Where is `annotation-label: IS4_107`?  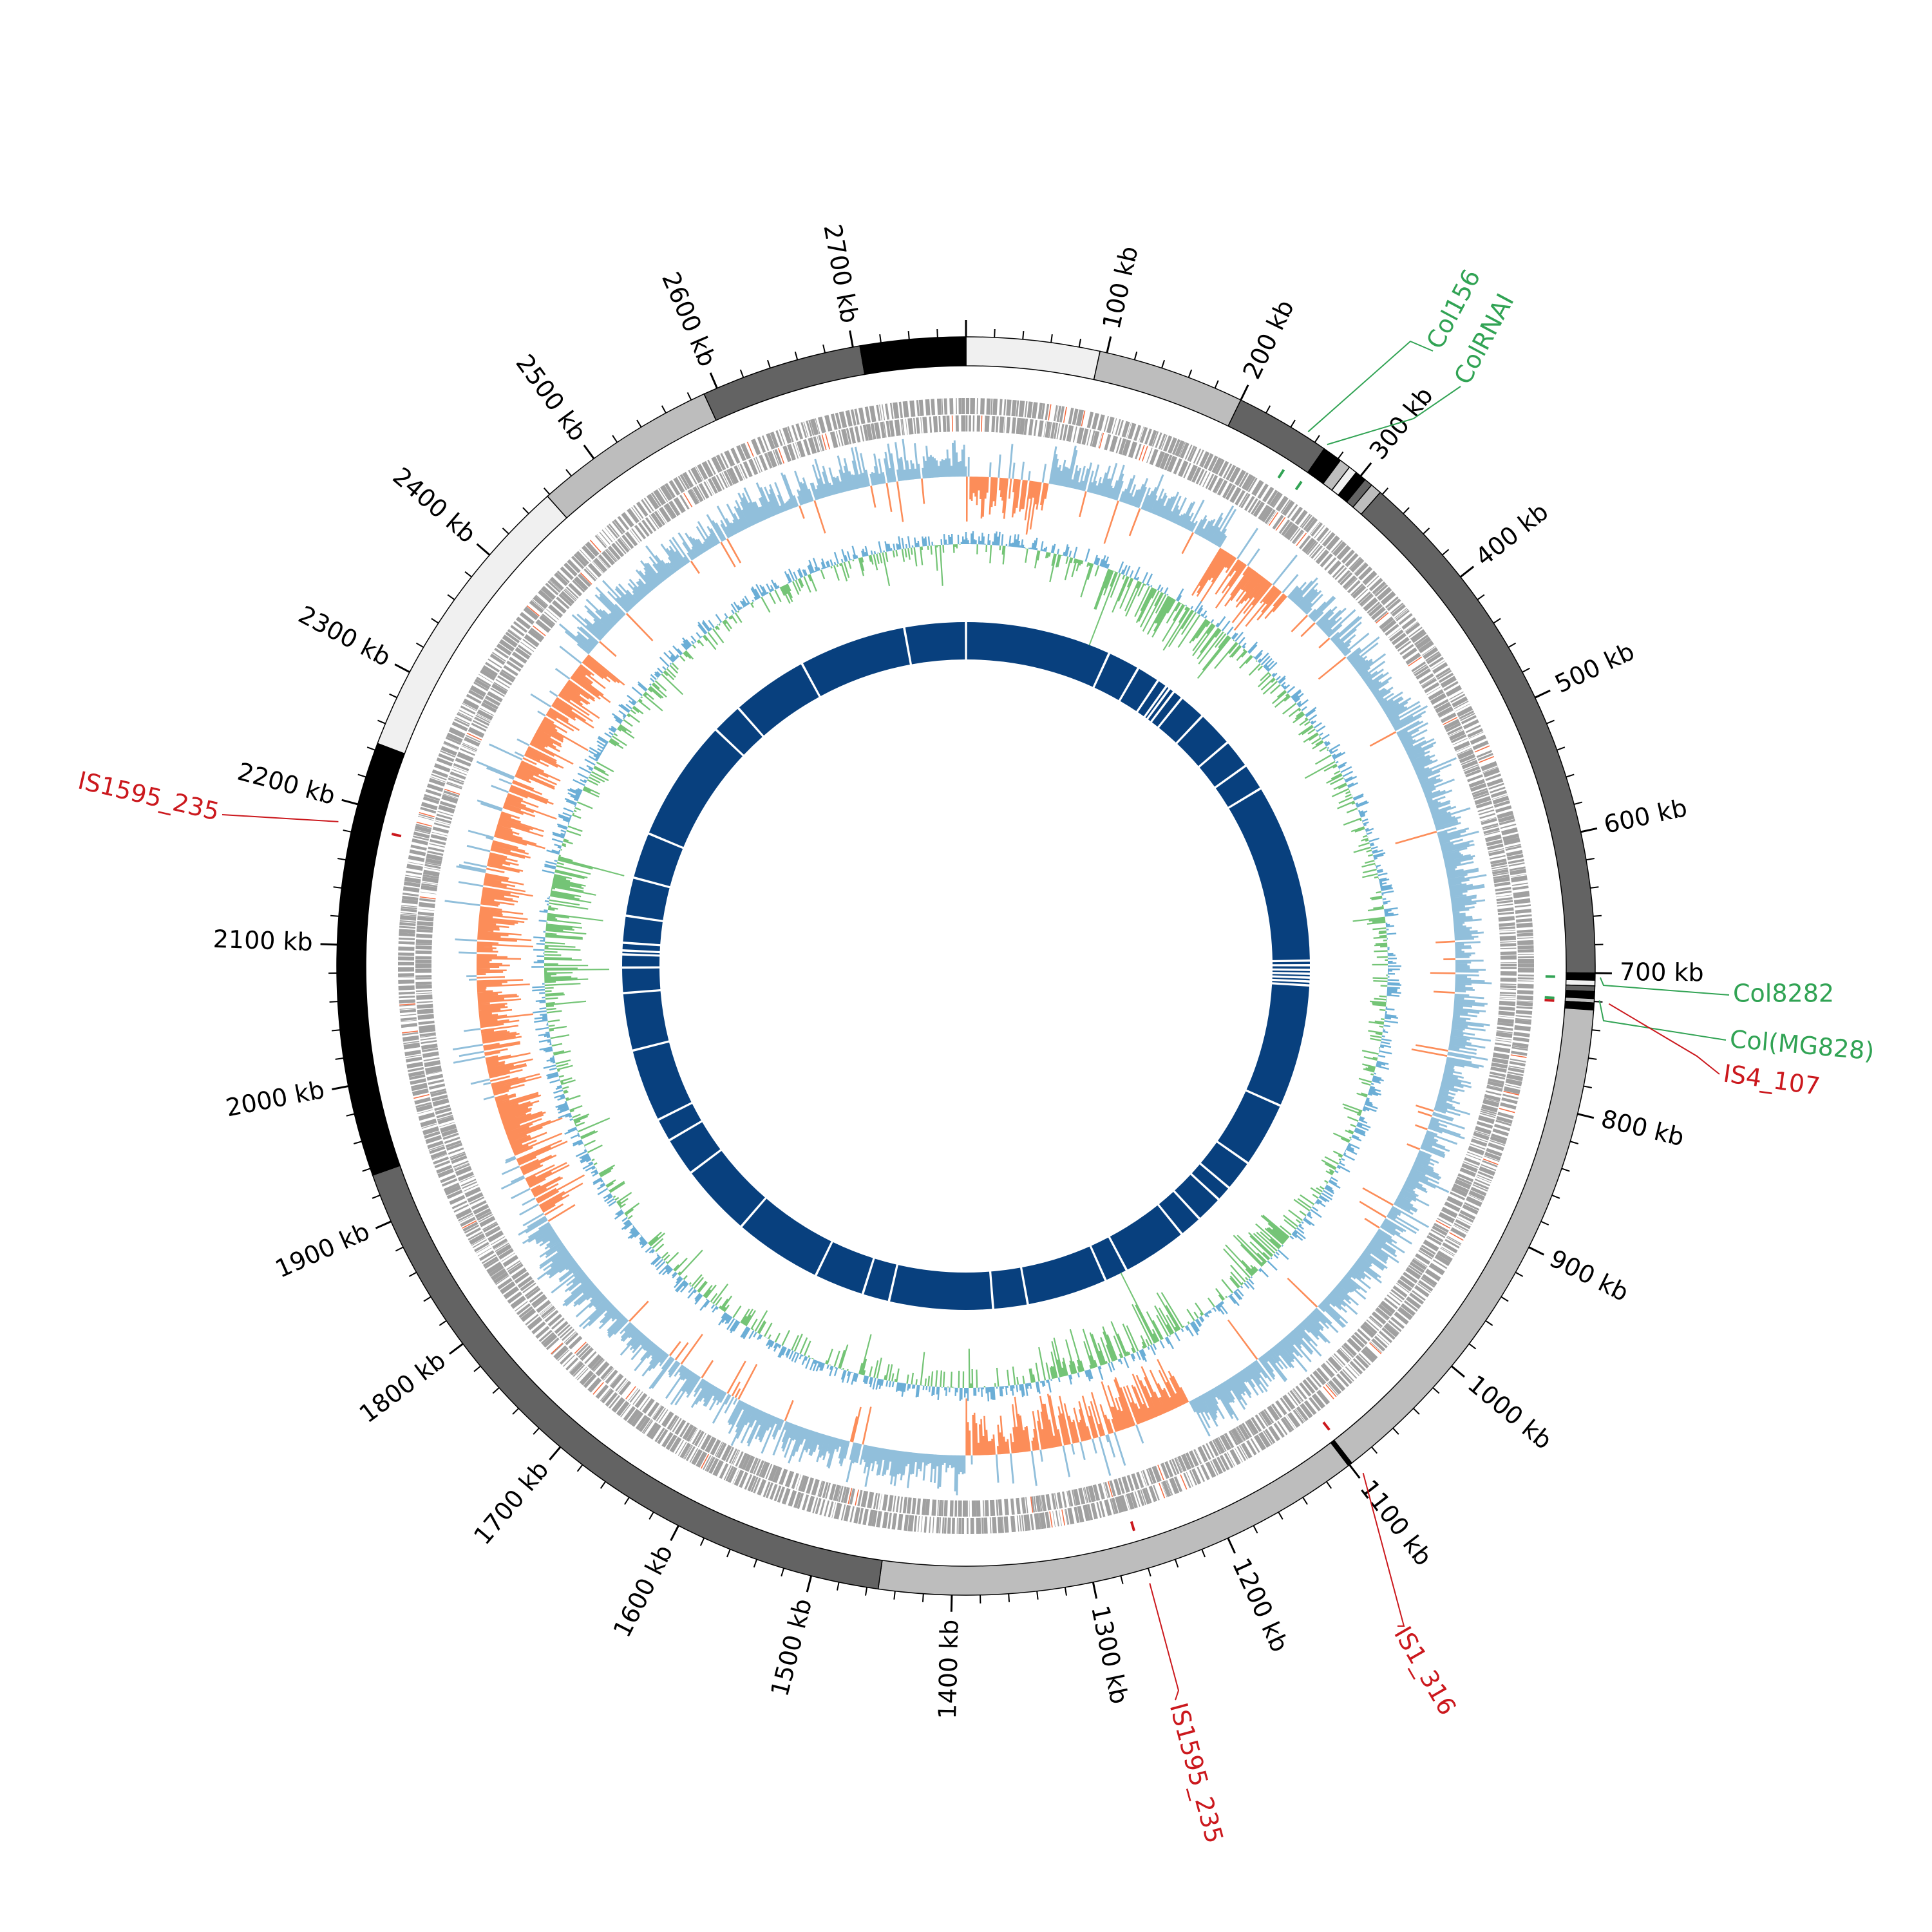 annotation-label: IS4_107 is located at coordinates (1772, 1080).